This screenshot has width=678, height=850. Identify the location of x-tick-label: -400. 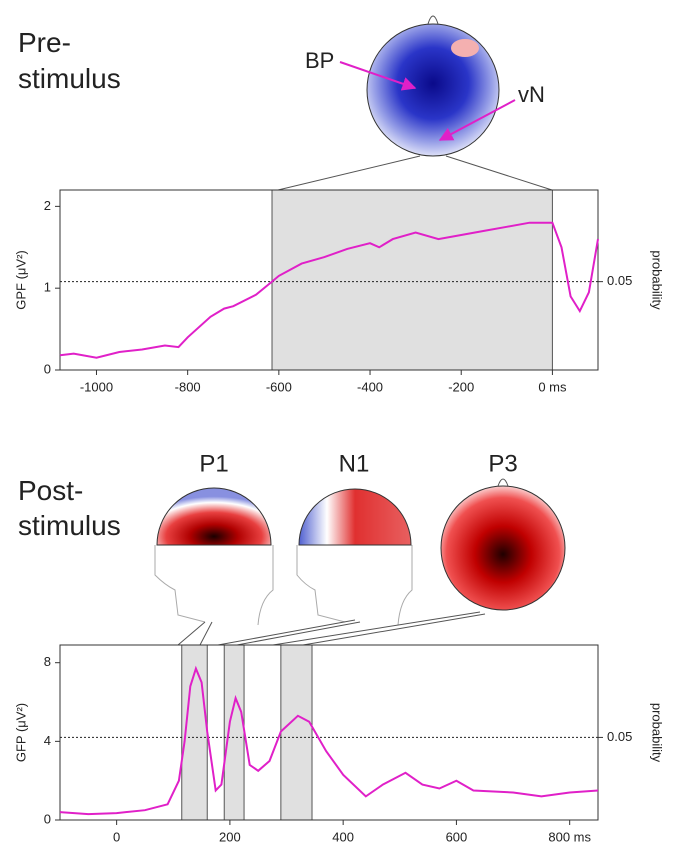
(370, 386).